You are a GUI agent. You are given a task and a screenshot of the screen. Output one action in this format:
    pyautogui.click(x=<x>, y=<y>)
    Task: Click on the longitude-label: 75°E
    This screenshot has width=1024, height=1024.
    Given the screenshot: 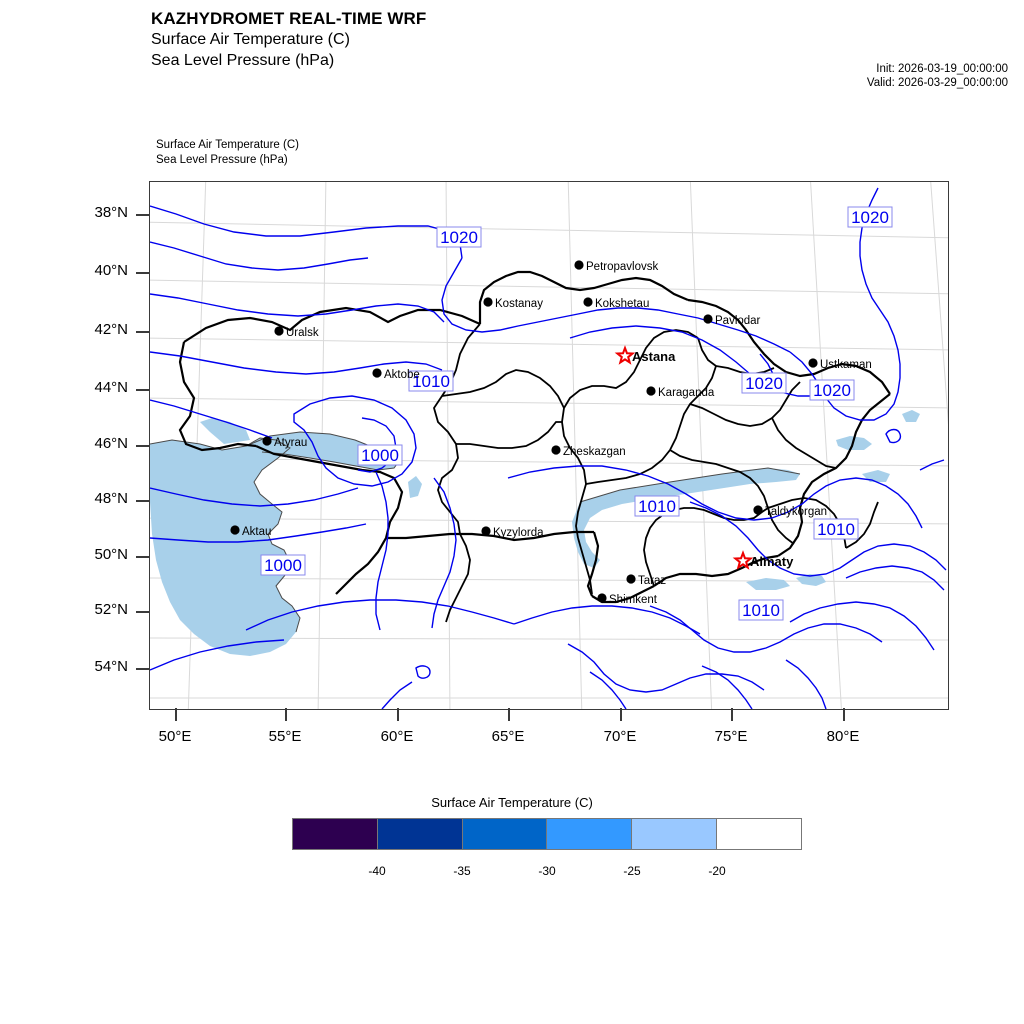 What is the action you would take?
    pyautogui.click(x=731, y=736)
    